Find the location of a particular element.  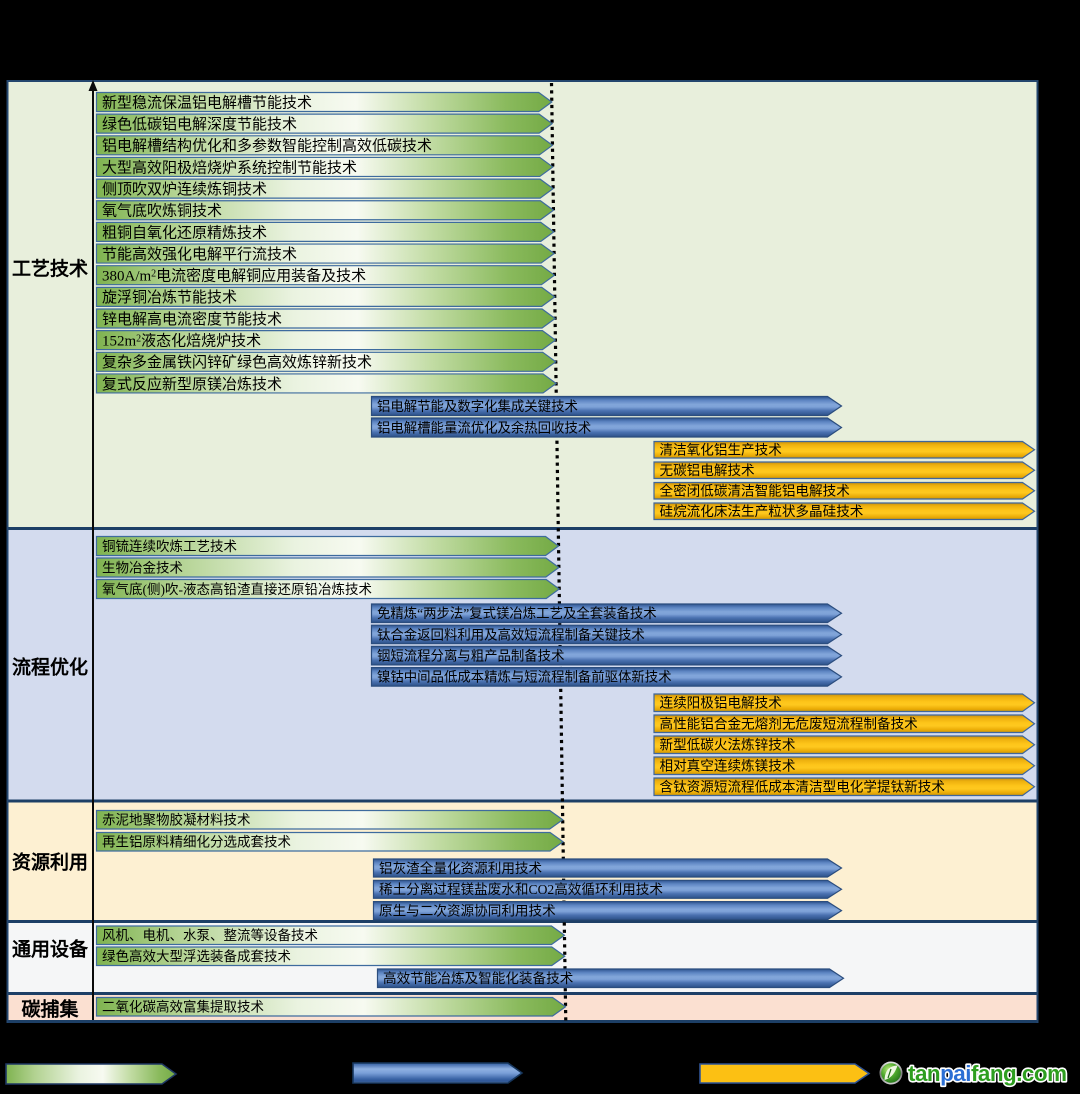

svg-text: 赤泥地聚物胶凝材料技术 is located at coordinates (176, 820).